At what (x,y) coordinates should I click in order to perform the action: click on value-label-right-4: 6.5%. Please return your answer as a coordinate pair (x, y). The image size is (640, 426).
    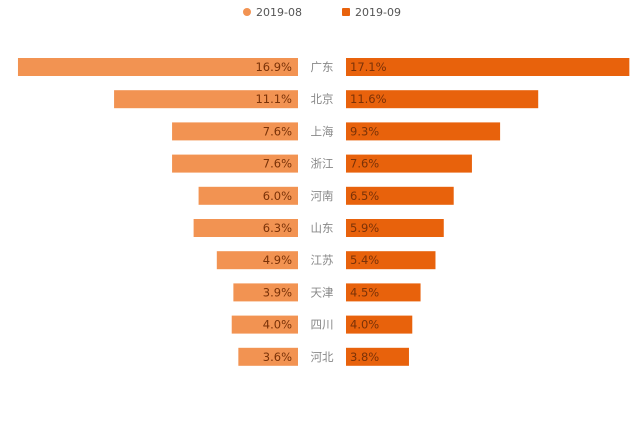
    Looking at the image, I should click on (364, 196).